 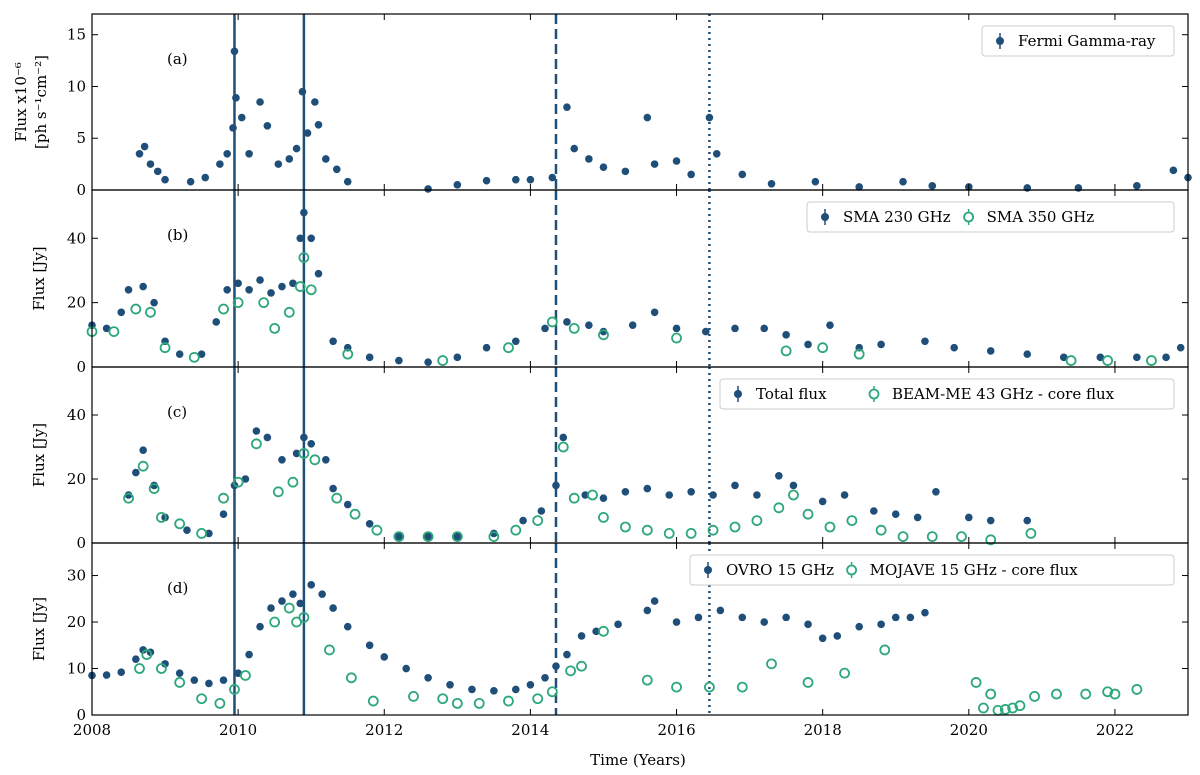 What do you see at coordinates (638, 760) in the screenshot?
I see `x-axis-label: Time (Years)` at bounding box center [638, 760].